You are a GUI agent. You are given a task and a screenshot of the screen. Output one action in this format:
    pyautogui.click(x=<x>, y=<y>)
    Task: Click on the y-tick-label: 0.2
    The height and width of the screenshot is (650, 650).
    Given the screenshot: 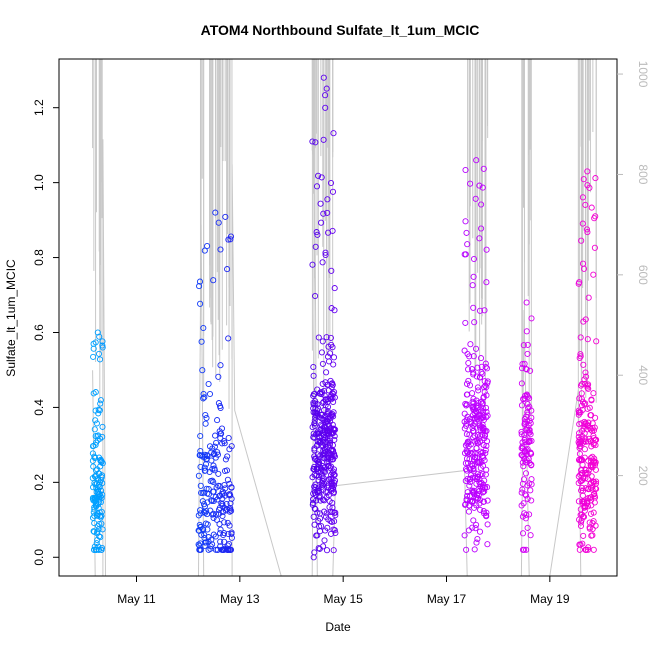 What is the action you would take?
    pyautogui.click(x=39, y=482)
    